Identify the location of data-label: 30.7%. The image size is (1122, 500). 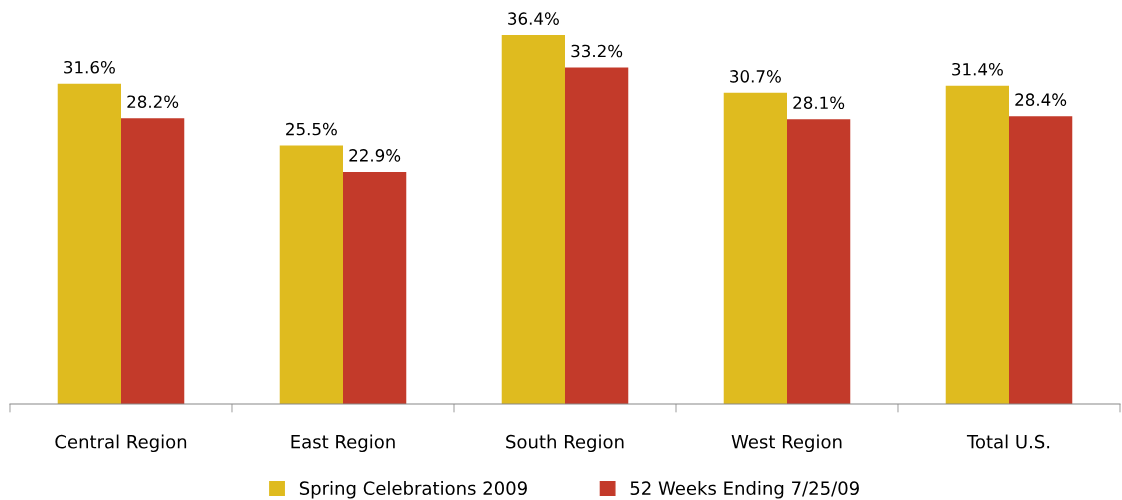
(755, 76).